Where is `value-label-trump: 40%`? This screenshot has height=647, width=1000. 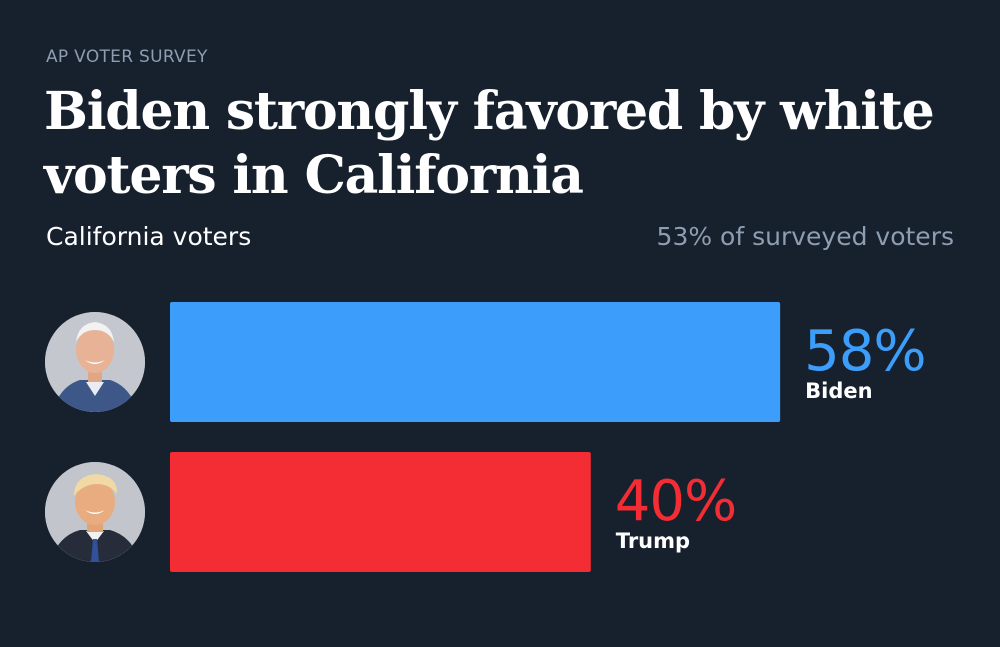
value-label-trump: 40% is located at coordinates (675, 501).